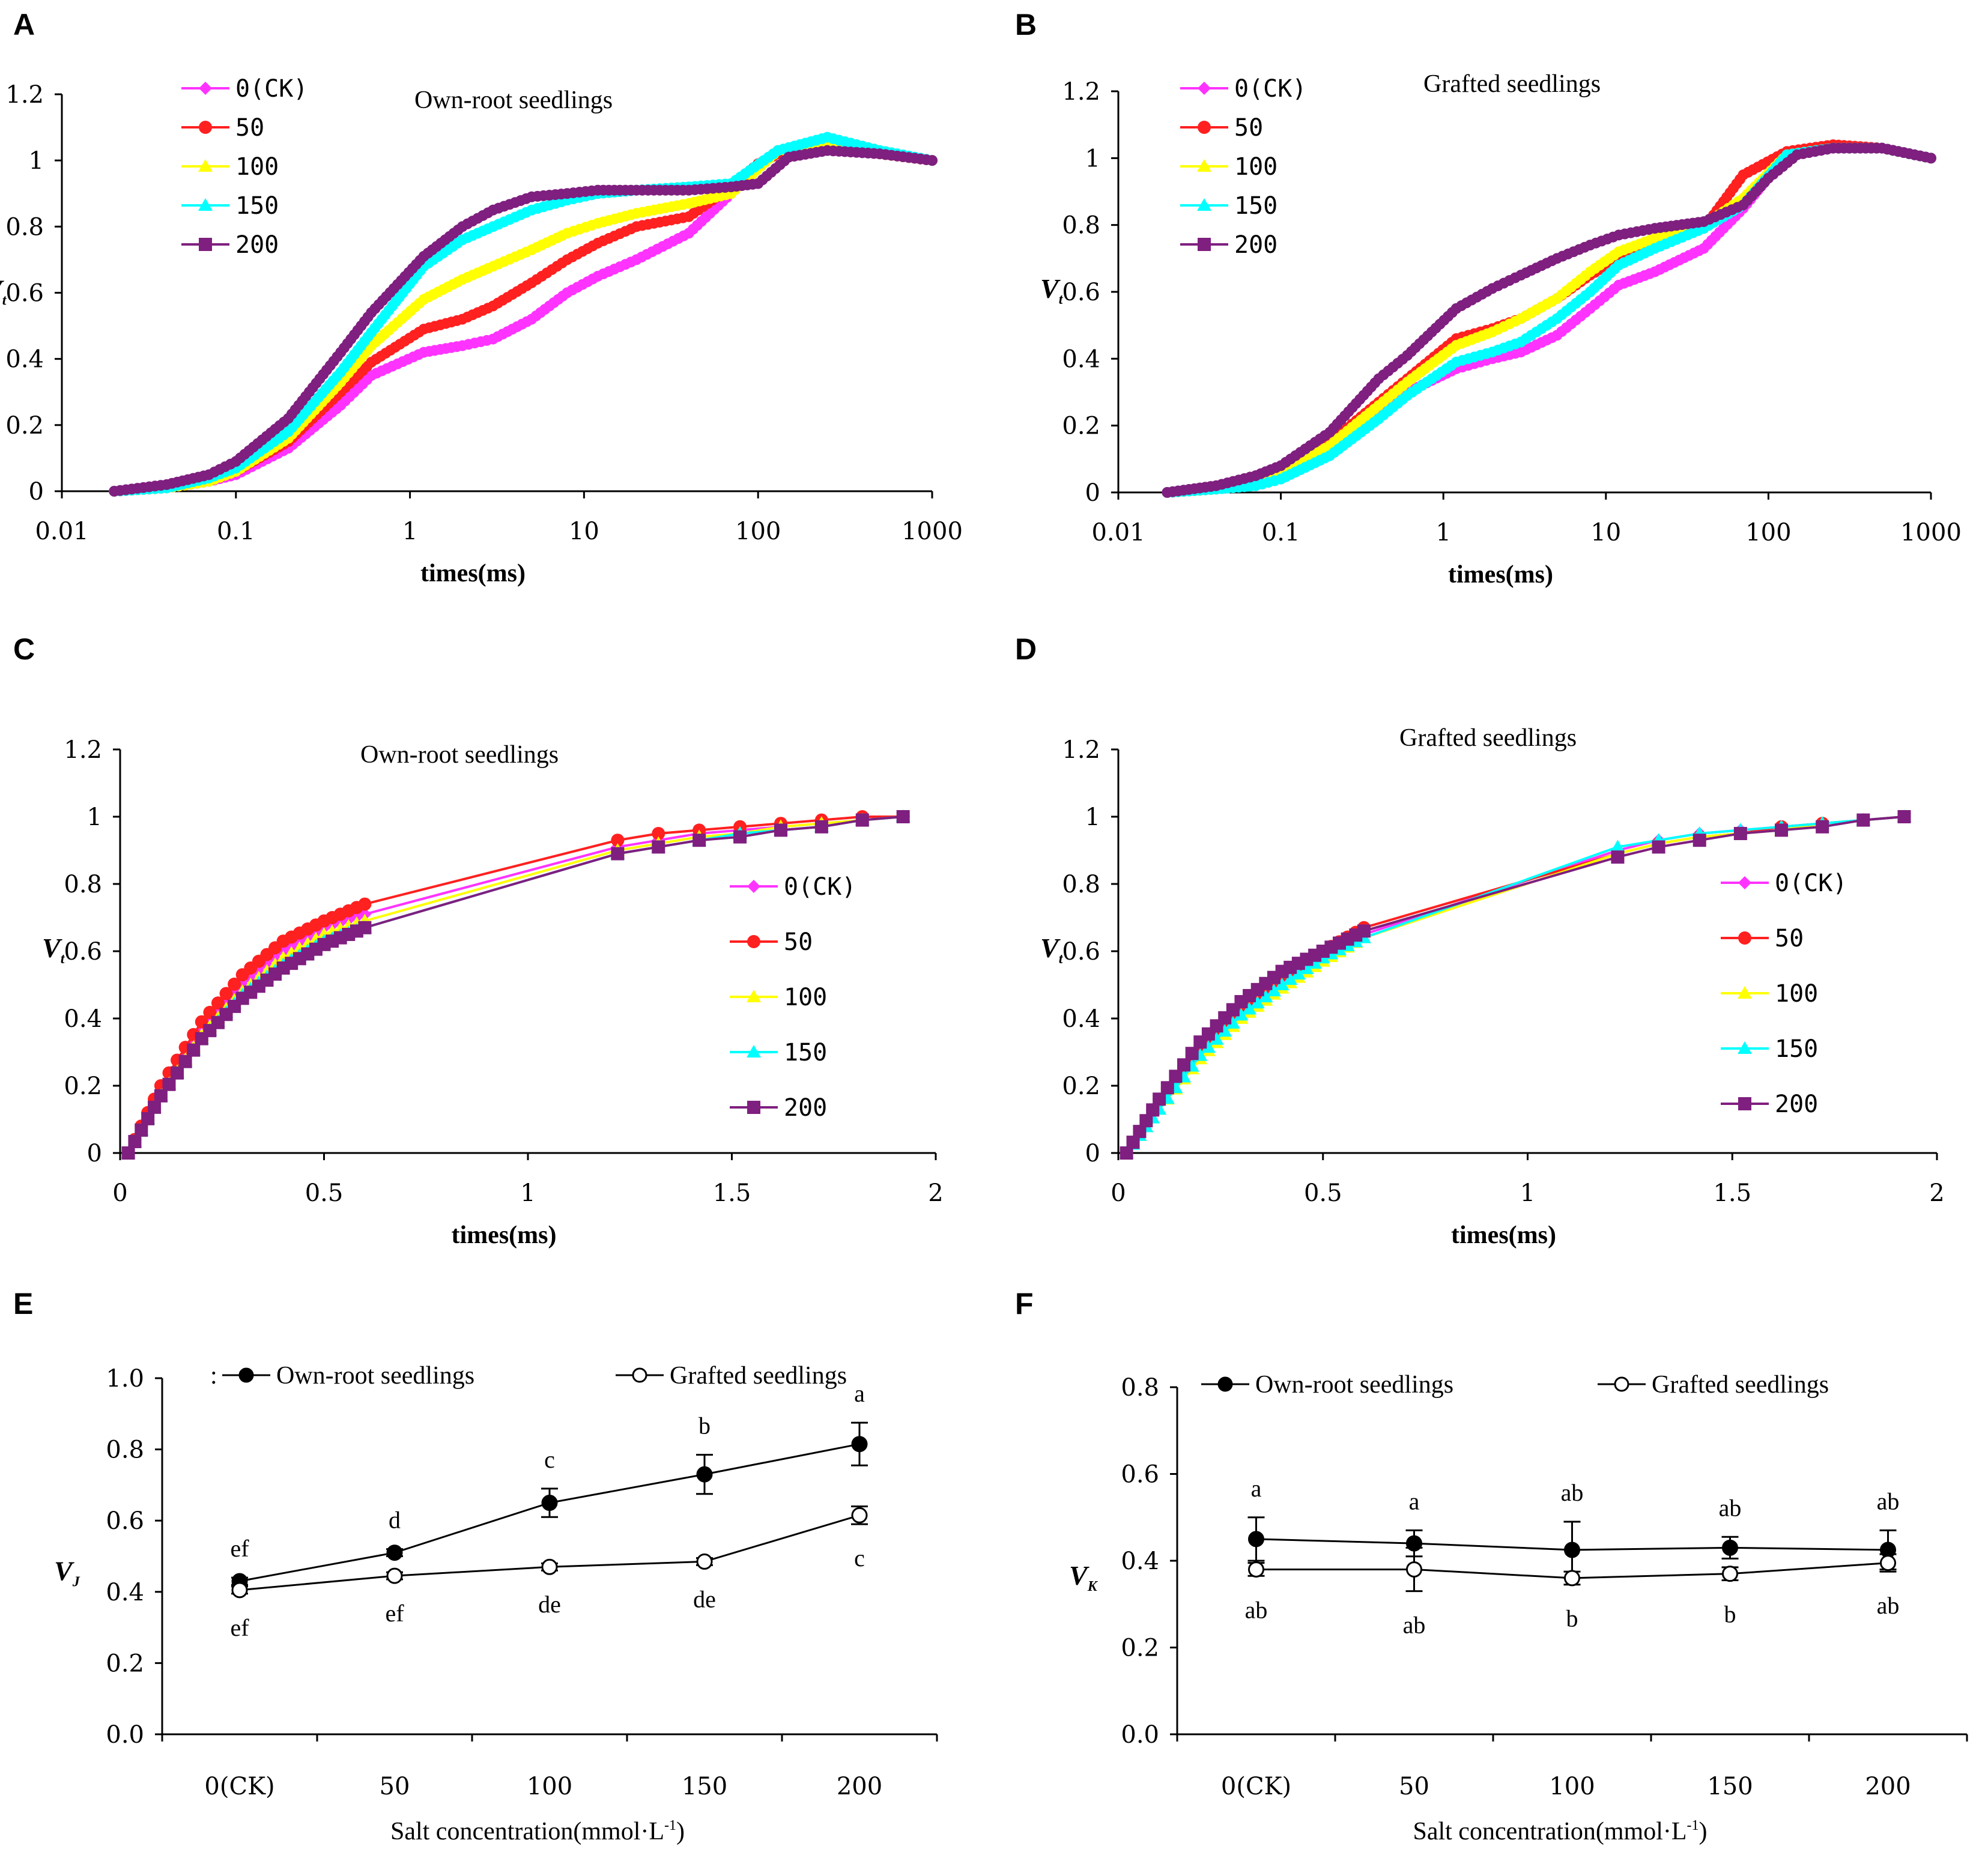 Image resolution: width=1988 pixels, height=1861 pixels. I want to click on panel-label-e: E, so click(23, 1304).